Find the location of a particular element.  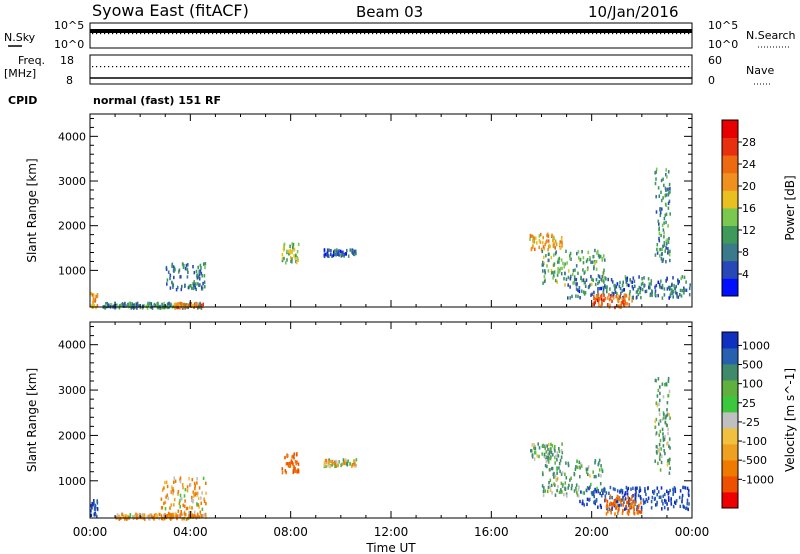

colorbar-tick-label: 20 is located at coordinates (749, 186).